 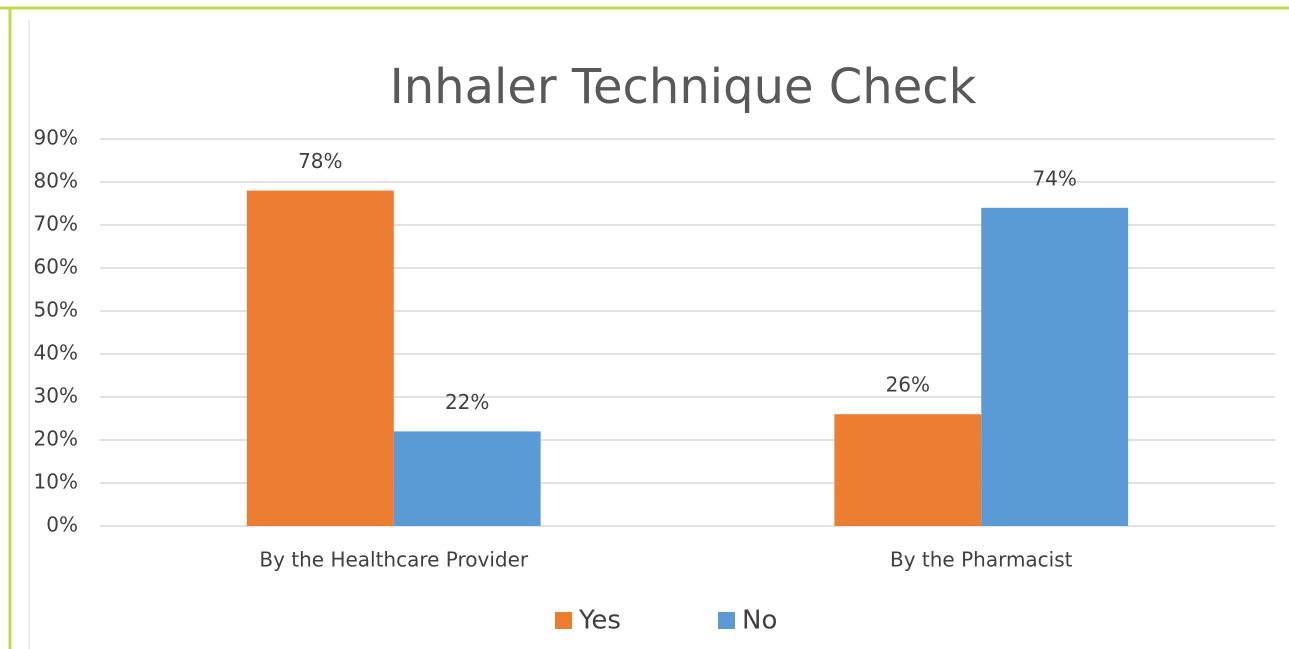 What do you see at coordinates (394, 560) in the screenshot?
I see `x-tick-label: By the Healthcare Provider` at bounding box center [394, 560].